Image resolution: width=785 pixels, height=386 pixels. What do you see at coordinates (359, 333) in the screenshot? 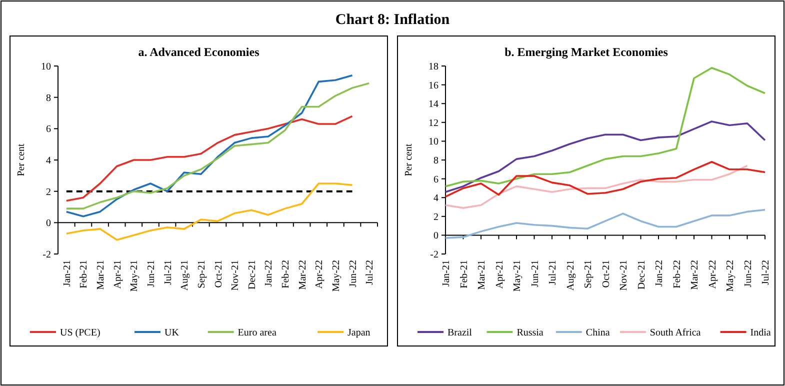
I see `legend-label: Japan` at bounding box center [359, 333].